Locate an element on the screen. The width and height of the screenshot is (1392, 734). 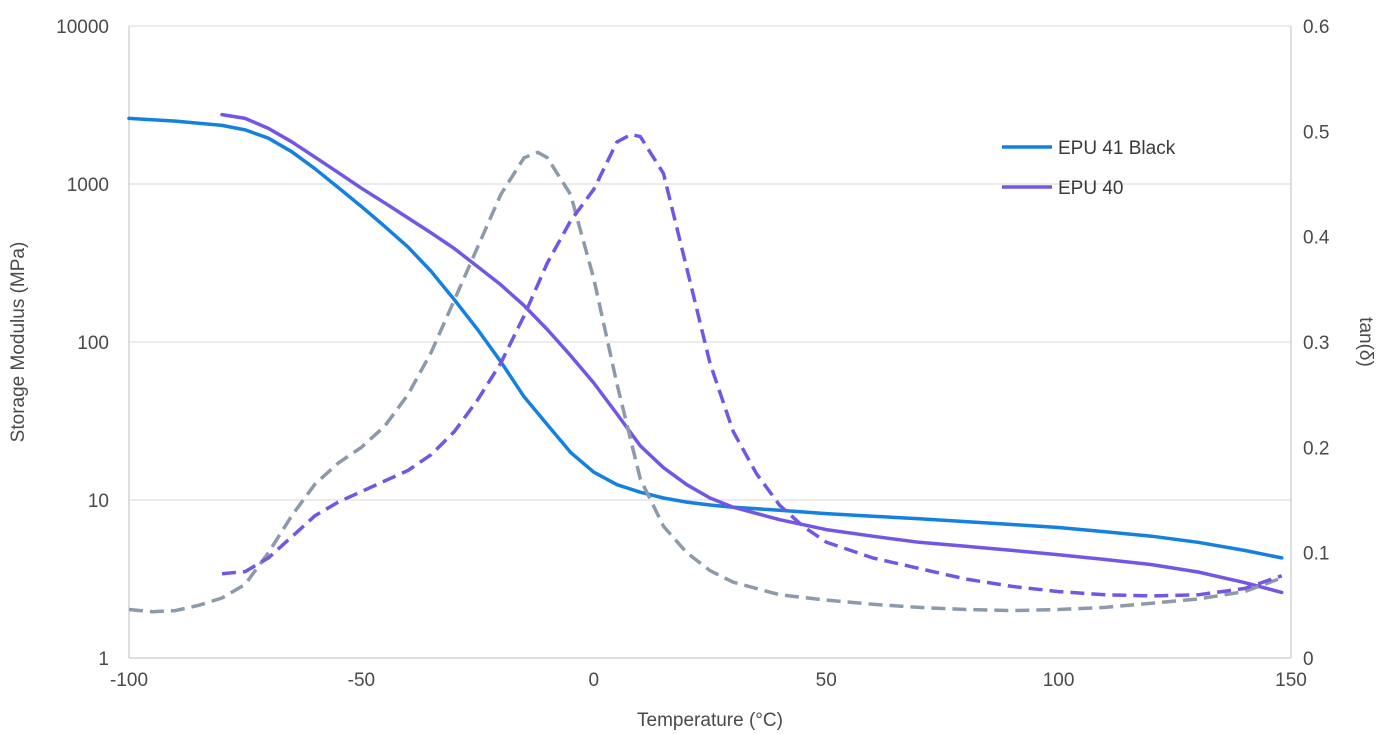
y2-tick-label: 0.1 is located at coordinates (1316, 554).